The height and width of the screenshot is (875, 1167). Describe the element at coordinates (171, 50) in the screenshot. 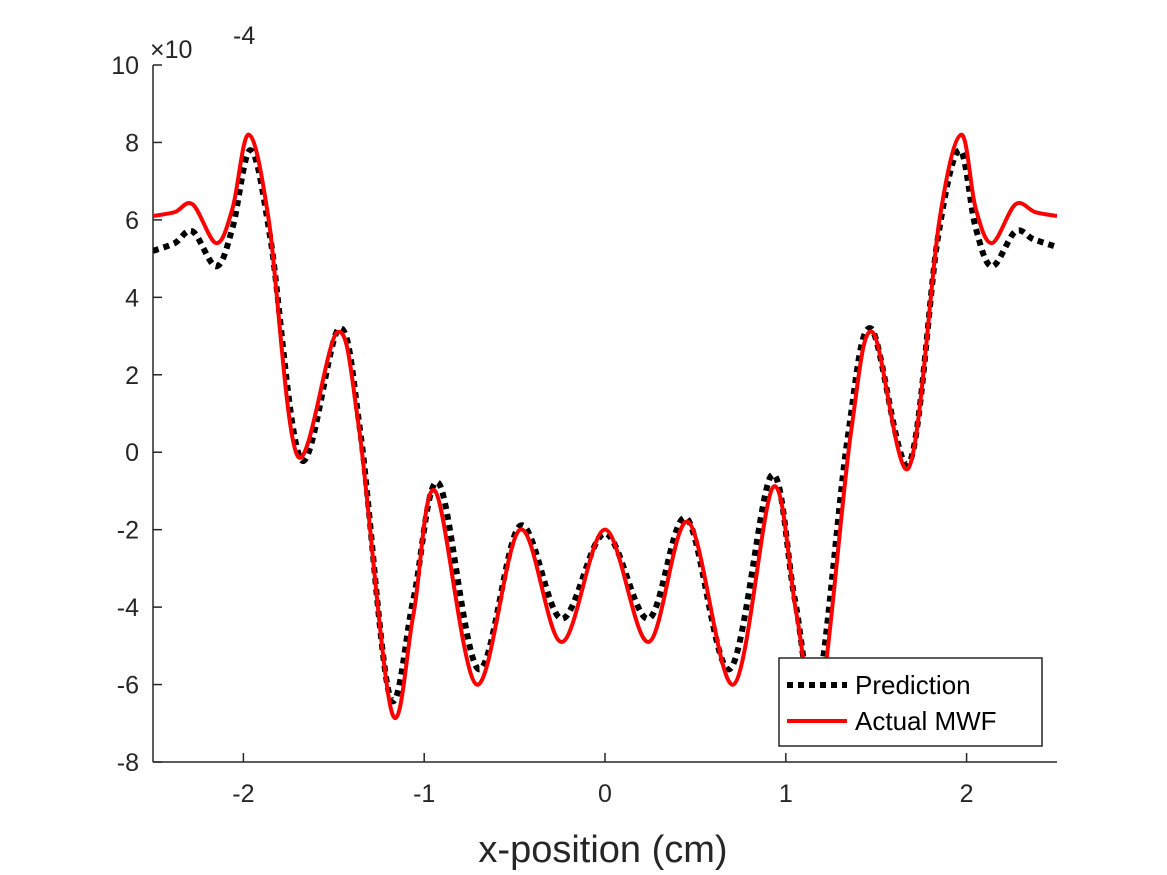

I see `y-exponent-multiplier: ×10` at that location.